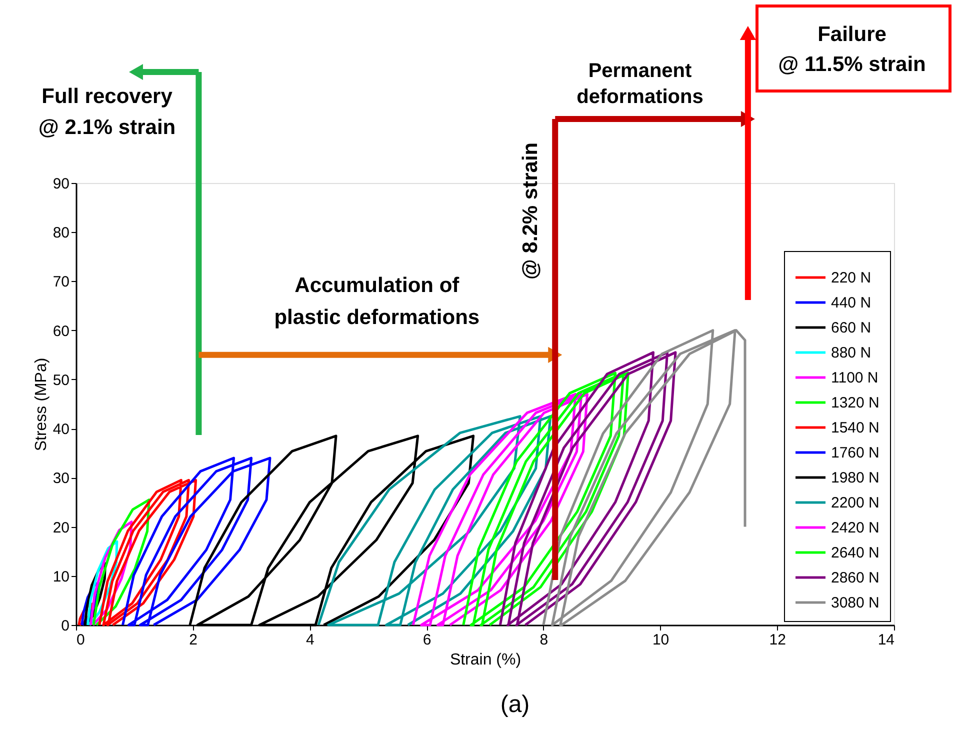  What do you see at coordinates (61, 429) in the screenshot?
I see `y-tick-label: 40` at bounding box center [61, 429].